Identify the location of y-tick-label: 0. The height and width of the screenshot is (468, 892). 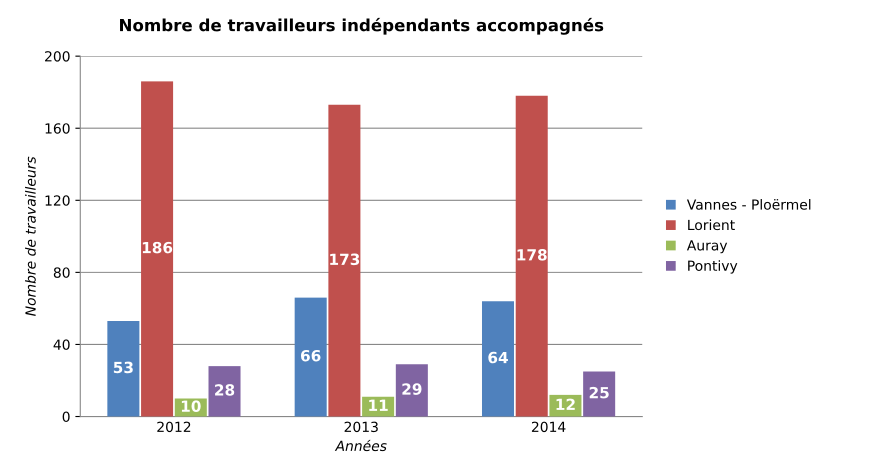
(66, 416).